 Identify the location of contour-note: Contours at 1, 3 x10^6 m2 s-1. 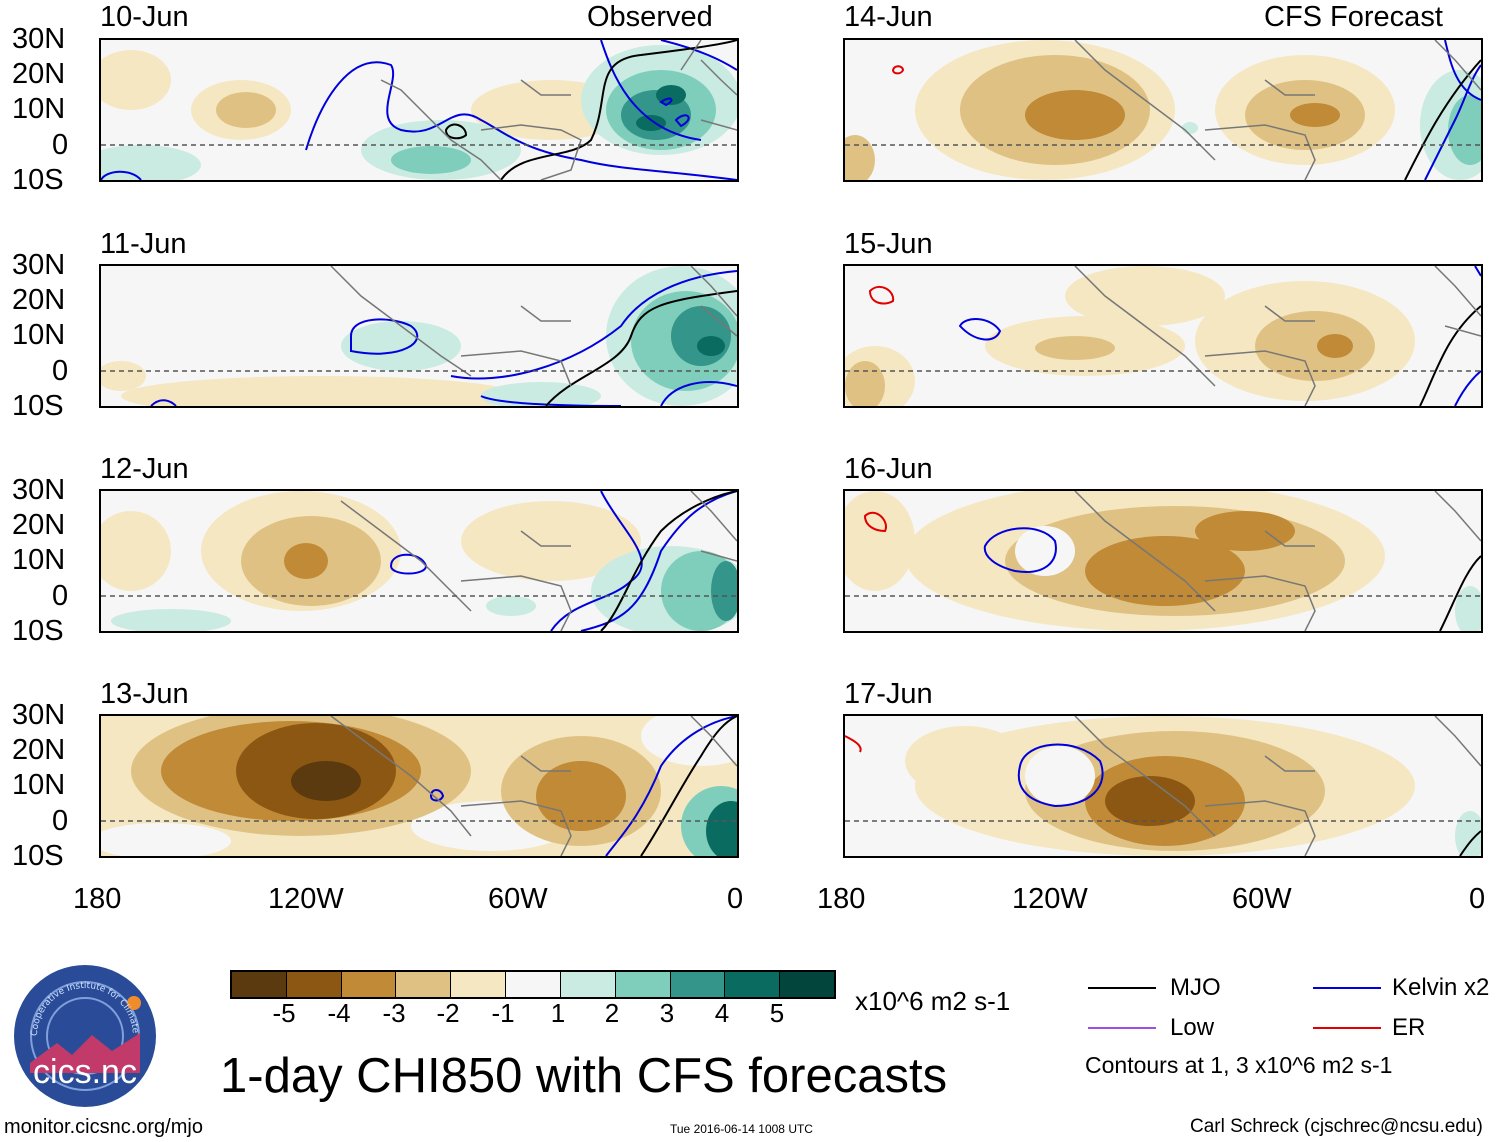
(1239, 1065).